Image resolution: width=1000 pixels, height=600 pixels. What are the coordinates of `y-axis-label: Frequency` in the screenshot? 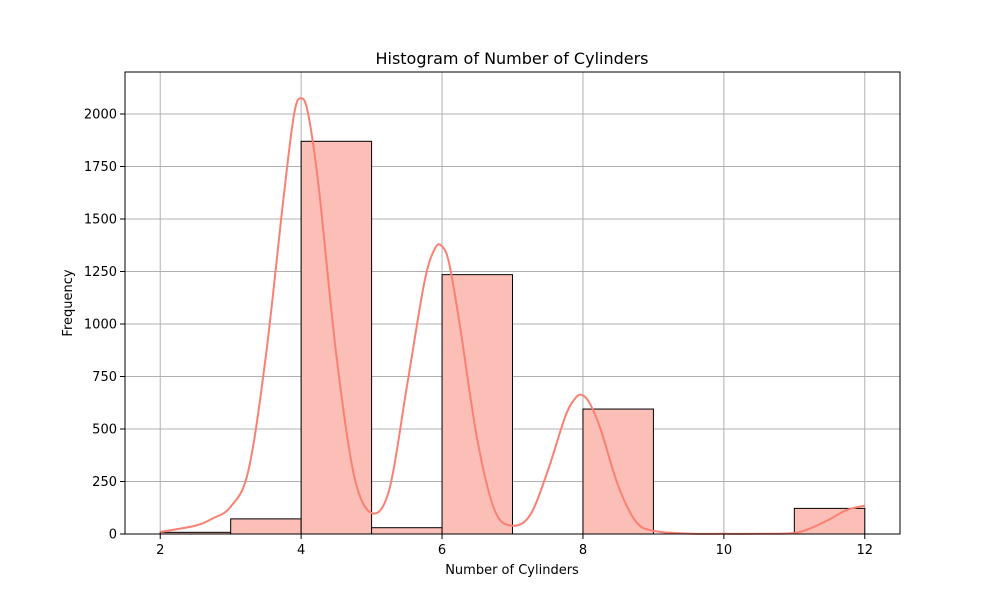 It's located at (68, 302).